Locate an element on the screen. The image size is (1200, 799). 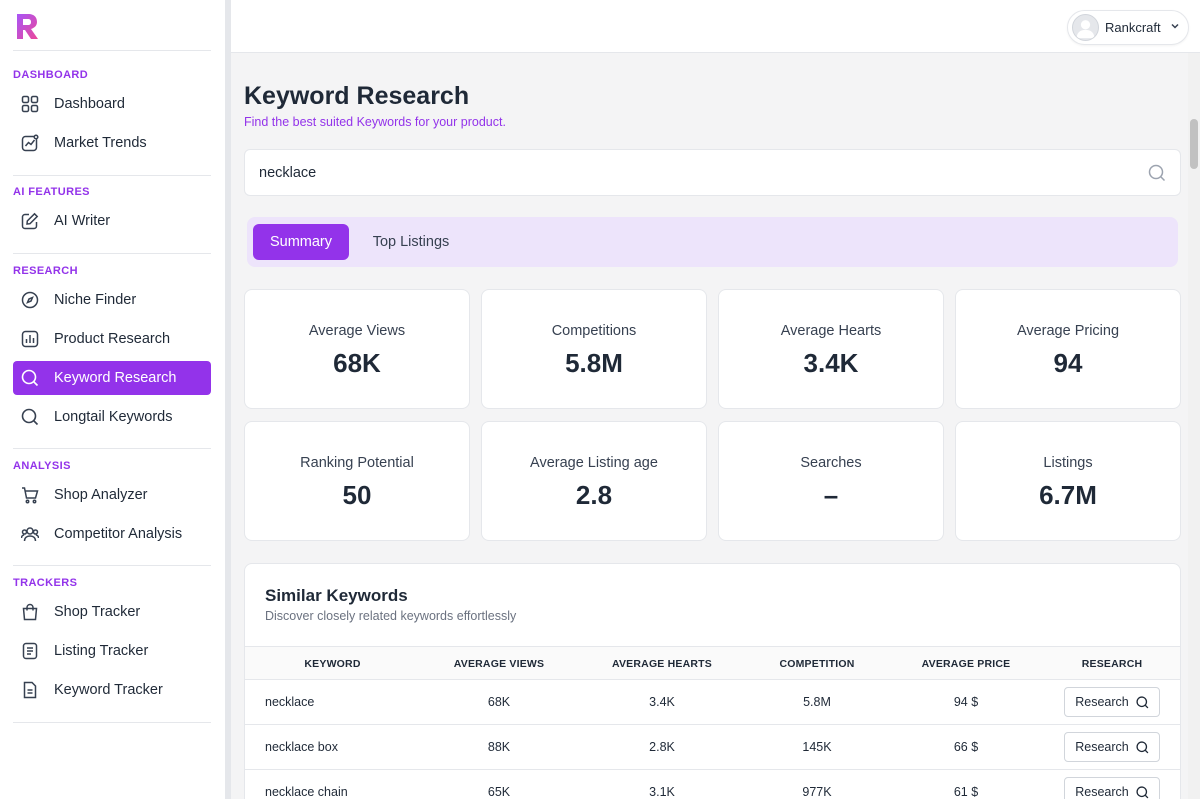
cell-views: 88K is located at coordinates (499, 747).